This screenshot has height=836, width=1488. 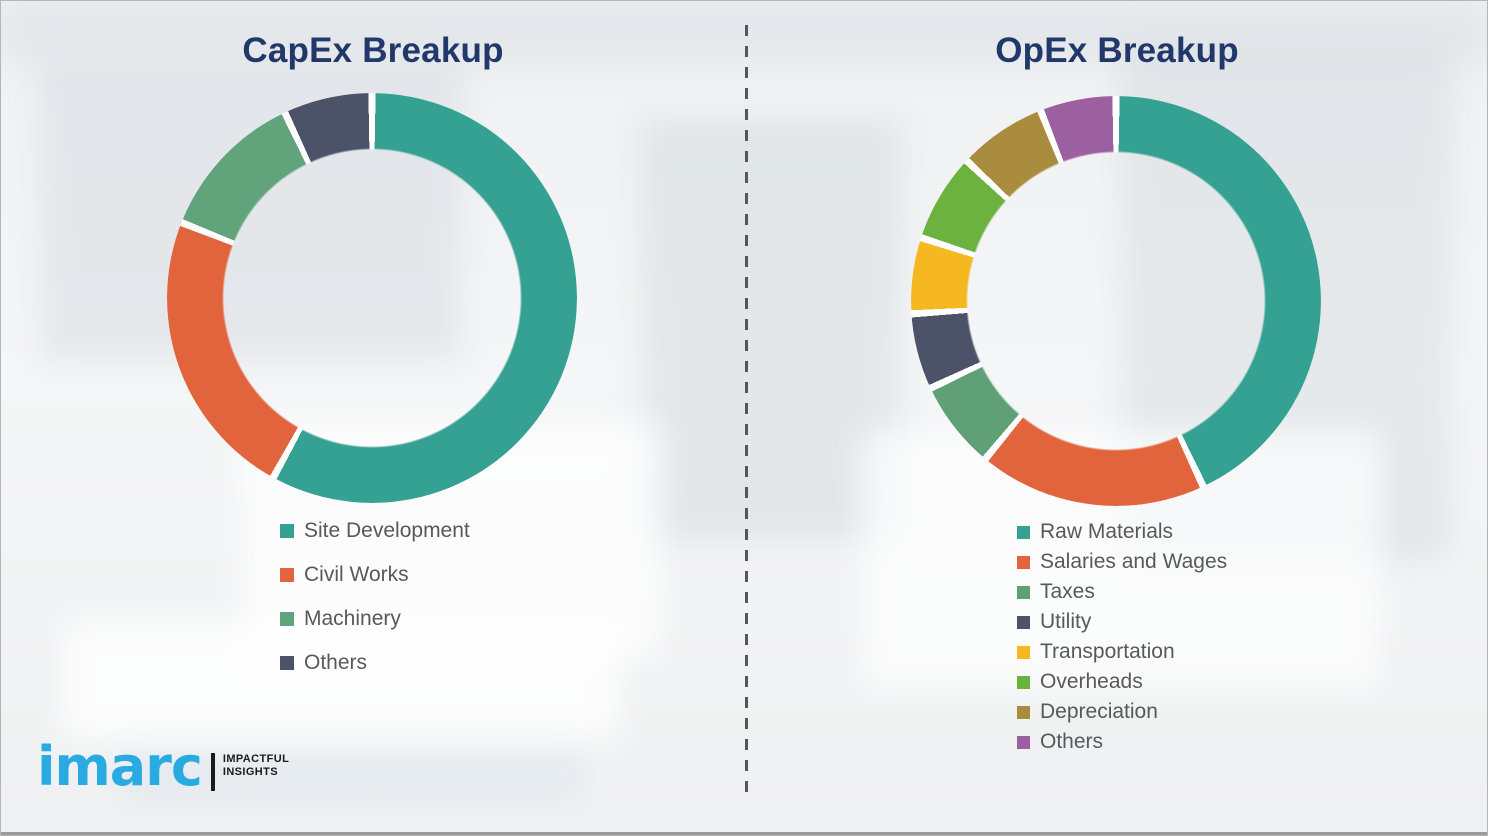 What do you see at coordinates (120, 766) in the screenshot?
I see `imarc-logo-text: imarc` at bounding box center [120, 766].